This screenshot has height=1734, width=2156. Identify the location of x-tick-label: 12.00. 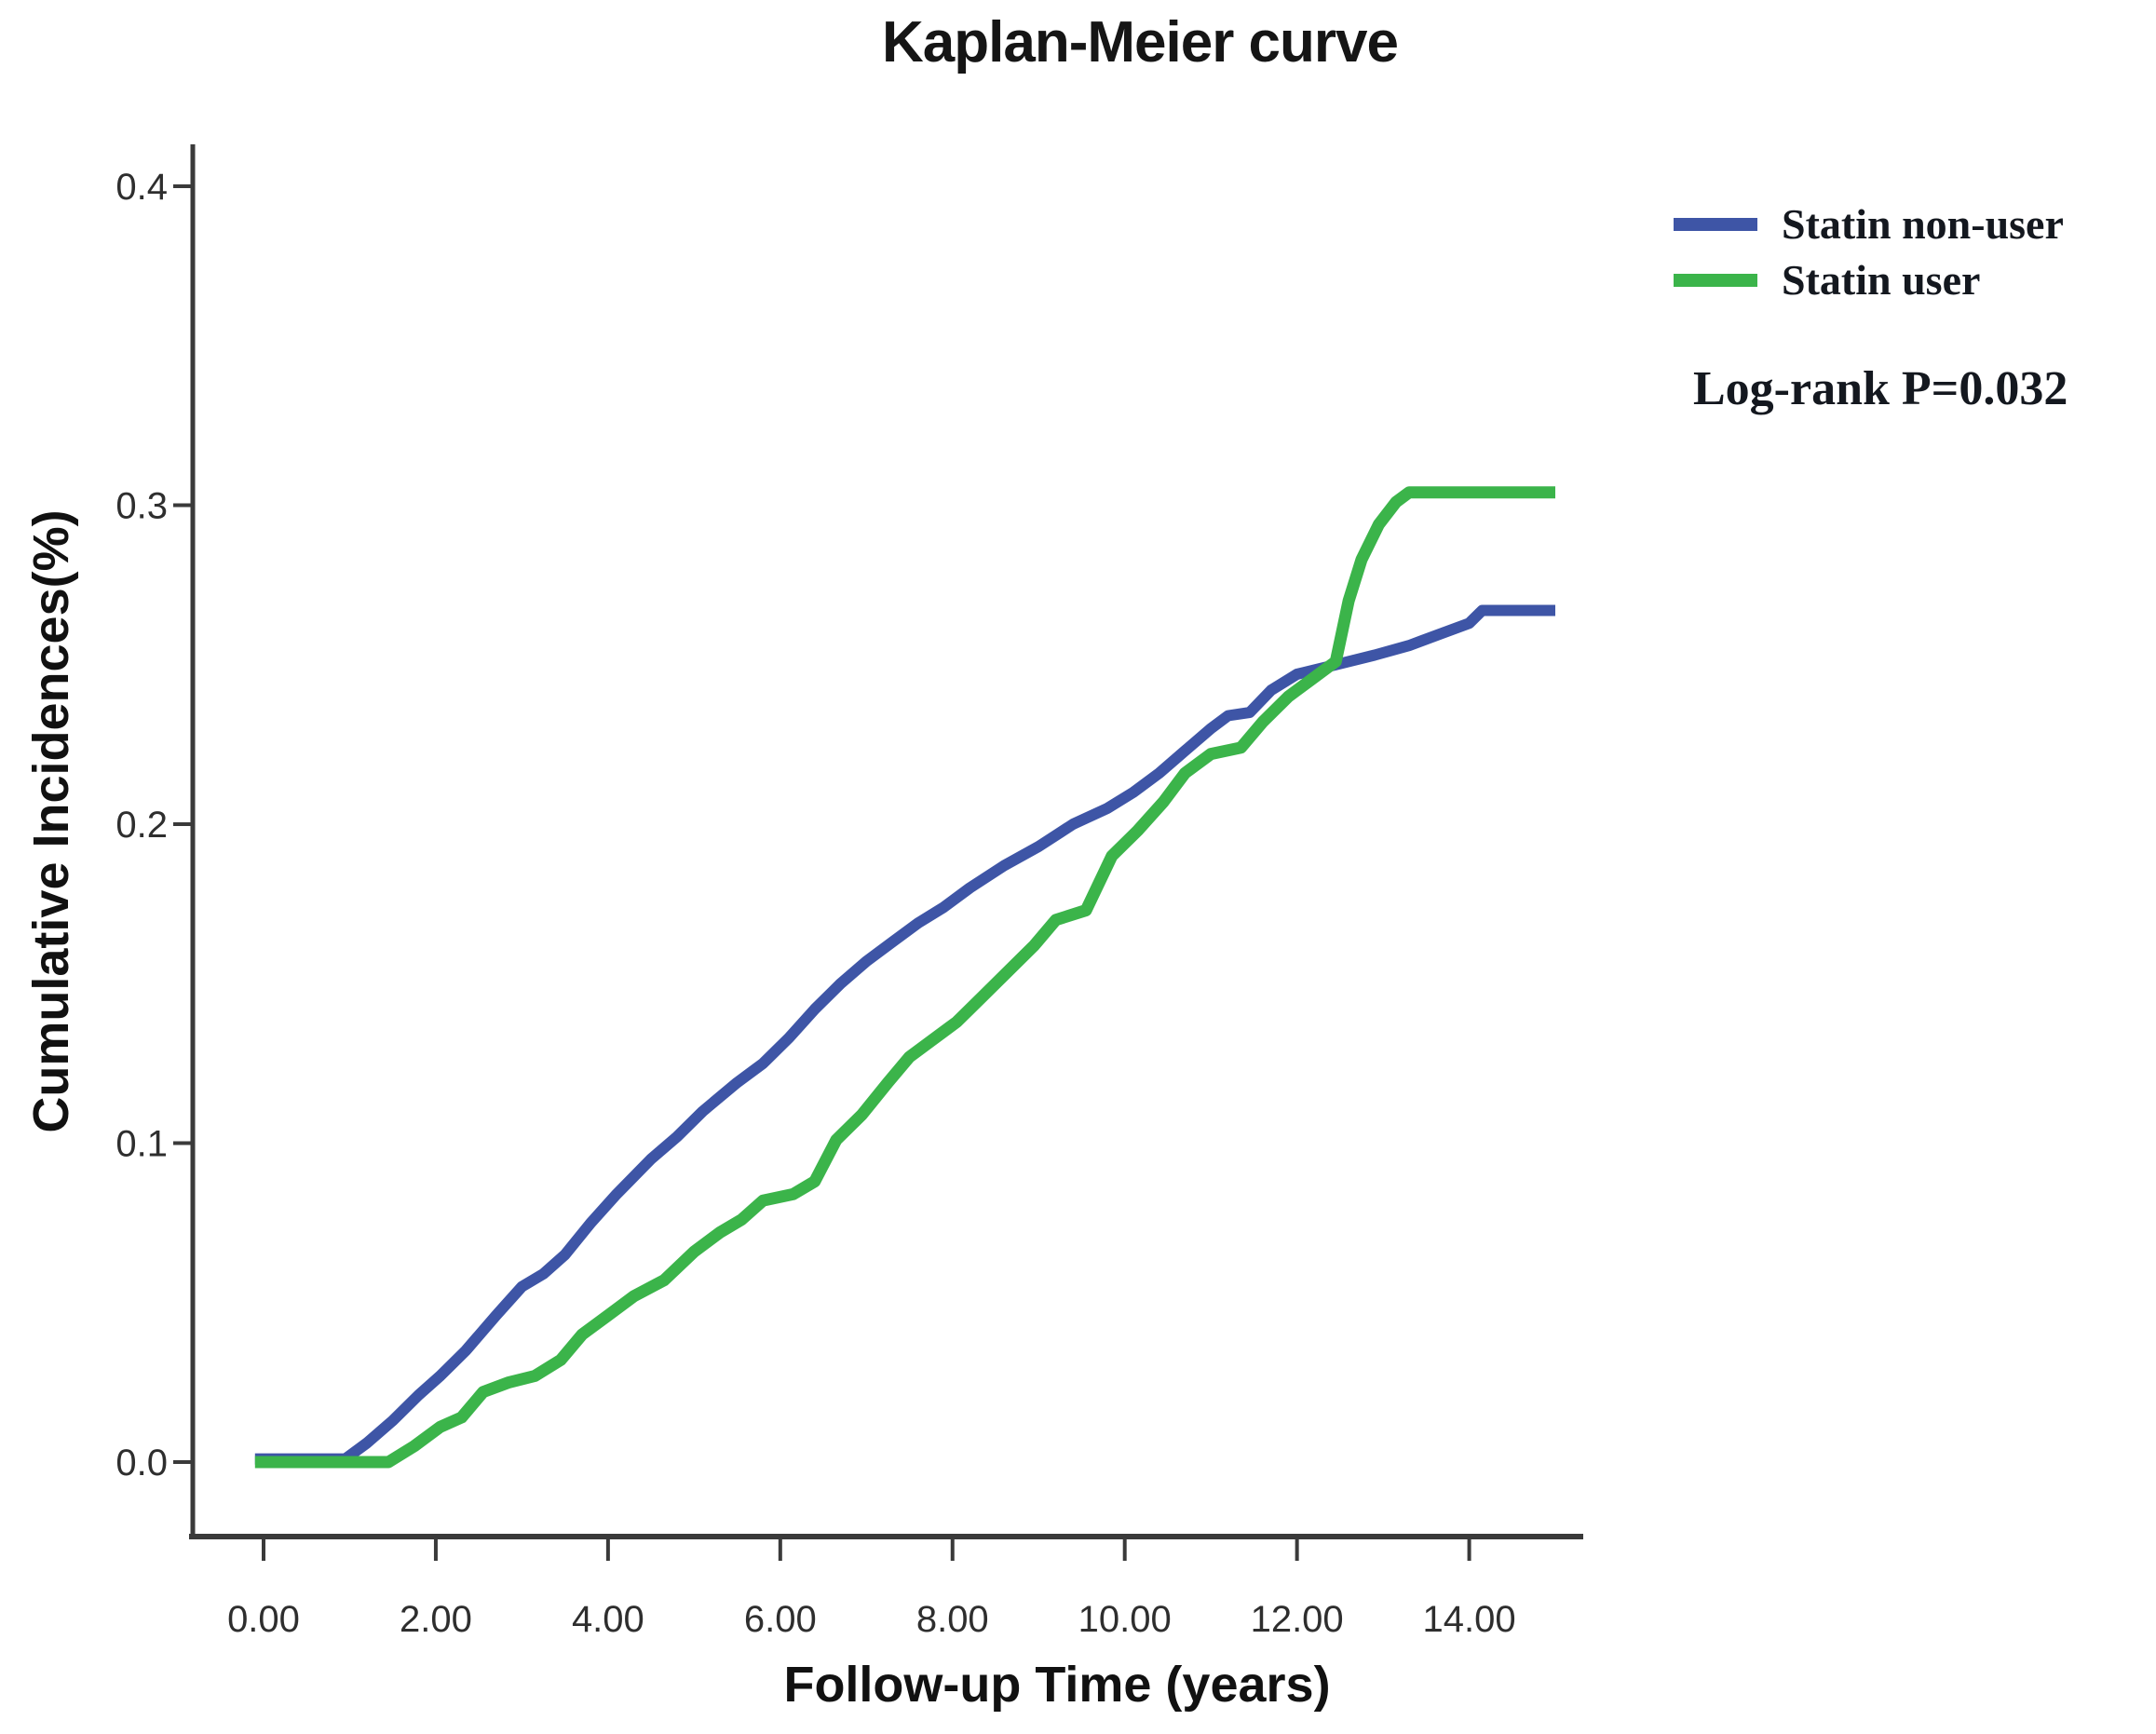
(1297, 1619).